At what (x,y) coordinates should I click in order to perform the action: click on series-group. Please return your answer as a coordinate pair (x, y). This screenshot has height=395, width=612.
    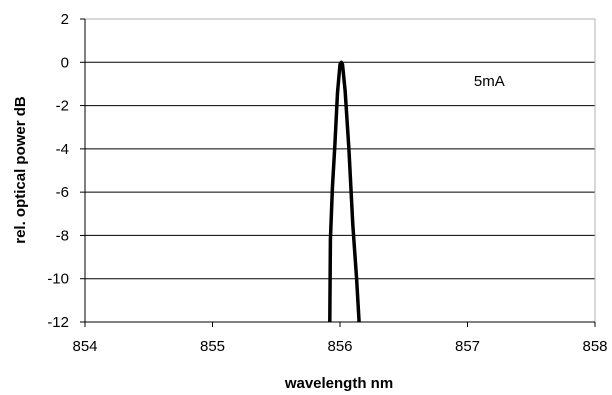
    Looking at the image, I should click on (344, 191).